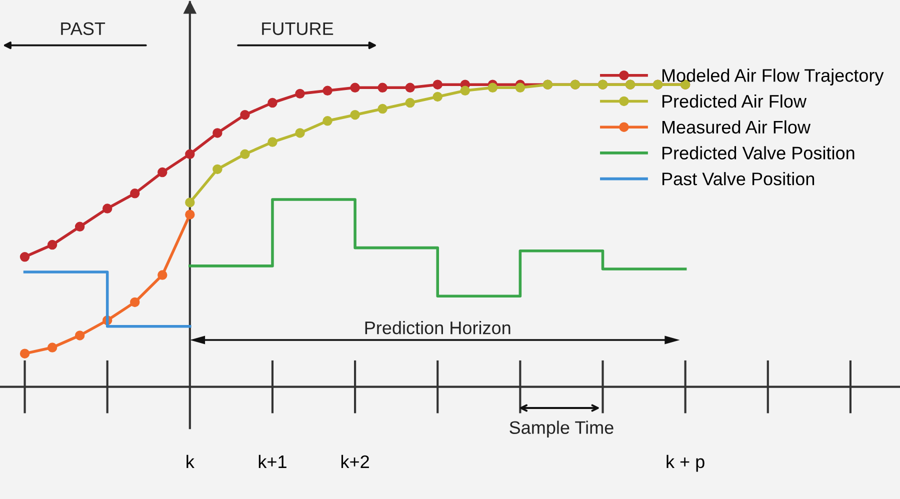  I want to click on x-tick-label: k+1, so click(272, 461).